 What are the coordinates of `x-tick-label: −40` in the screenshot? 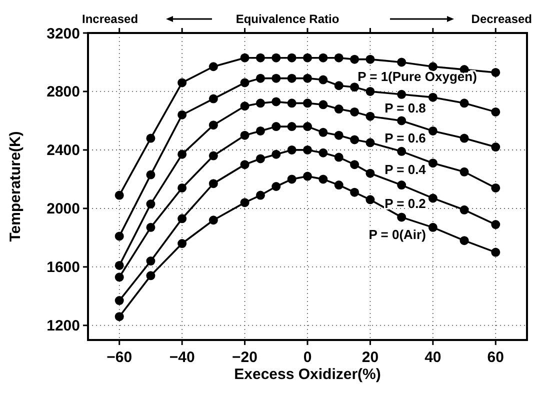 It's located at (182, 357).